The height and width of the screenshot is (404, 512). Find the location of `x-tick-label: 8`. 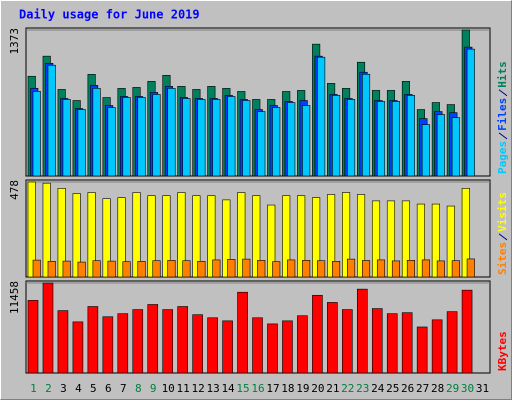

x-tick-label: 8 is located at coordinates (138, 388).